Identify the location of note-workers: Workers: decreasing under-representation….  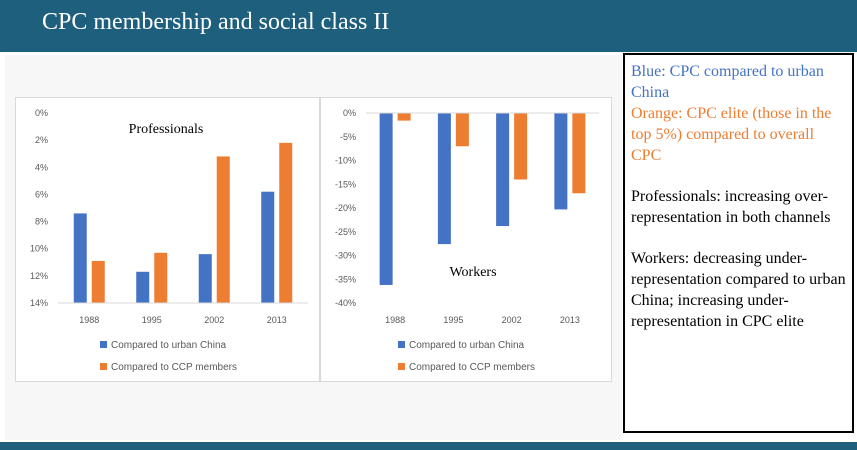
(738, 290).